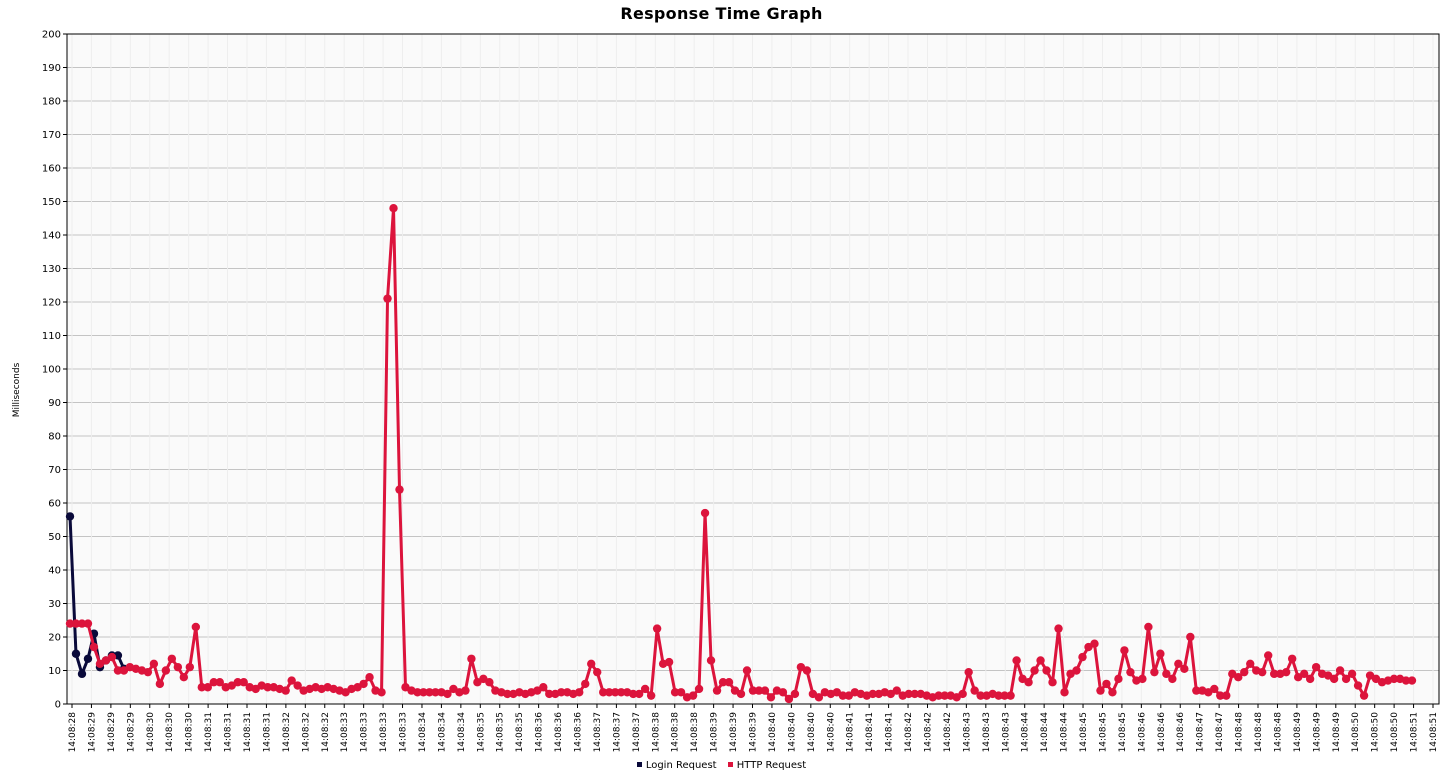 The height and width of the screenshot is (784, 1443). Describe the element at coordinates (54, 638) in the screenshot. I see `y-tick-label: 20` at that location.